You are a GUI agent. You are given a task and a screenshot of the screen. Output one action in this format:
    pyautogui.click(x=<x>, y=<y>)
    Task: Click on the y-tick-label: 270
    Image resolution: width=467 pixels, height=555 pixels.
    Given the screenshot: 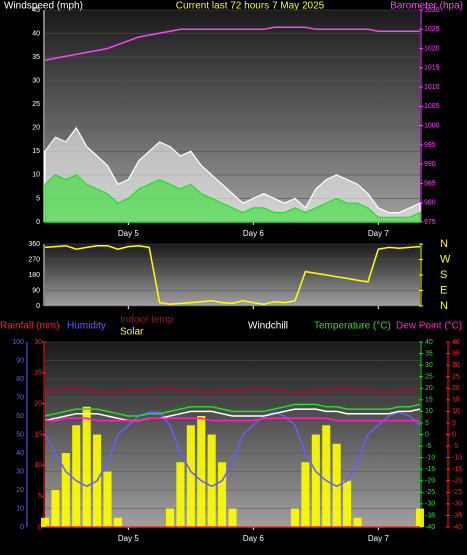 What is the action you would take?
    pyautogui.click(x=34, y=259)
    